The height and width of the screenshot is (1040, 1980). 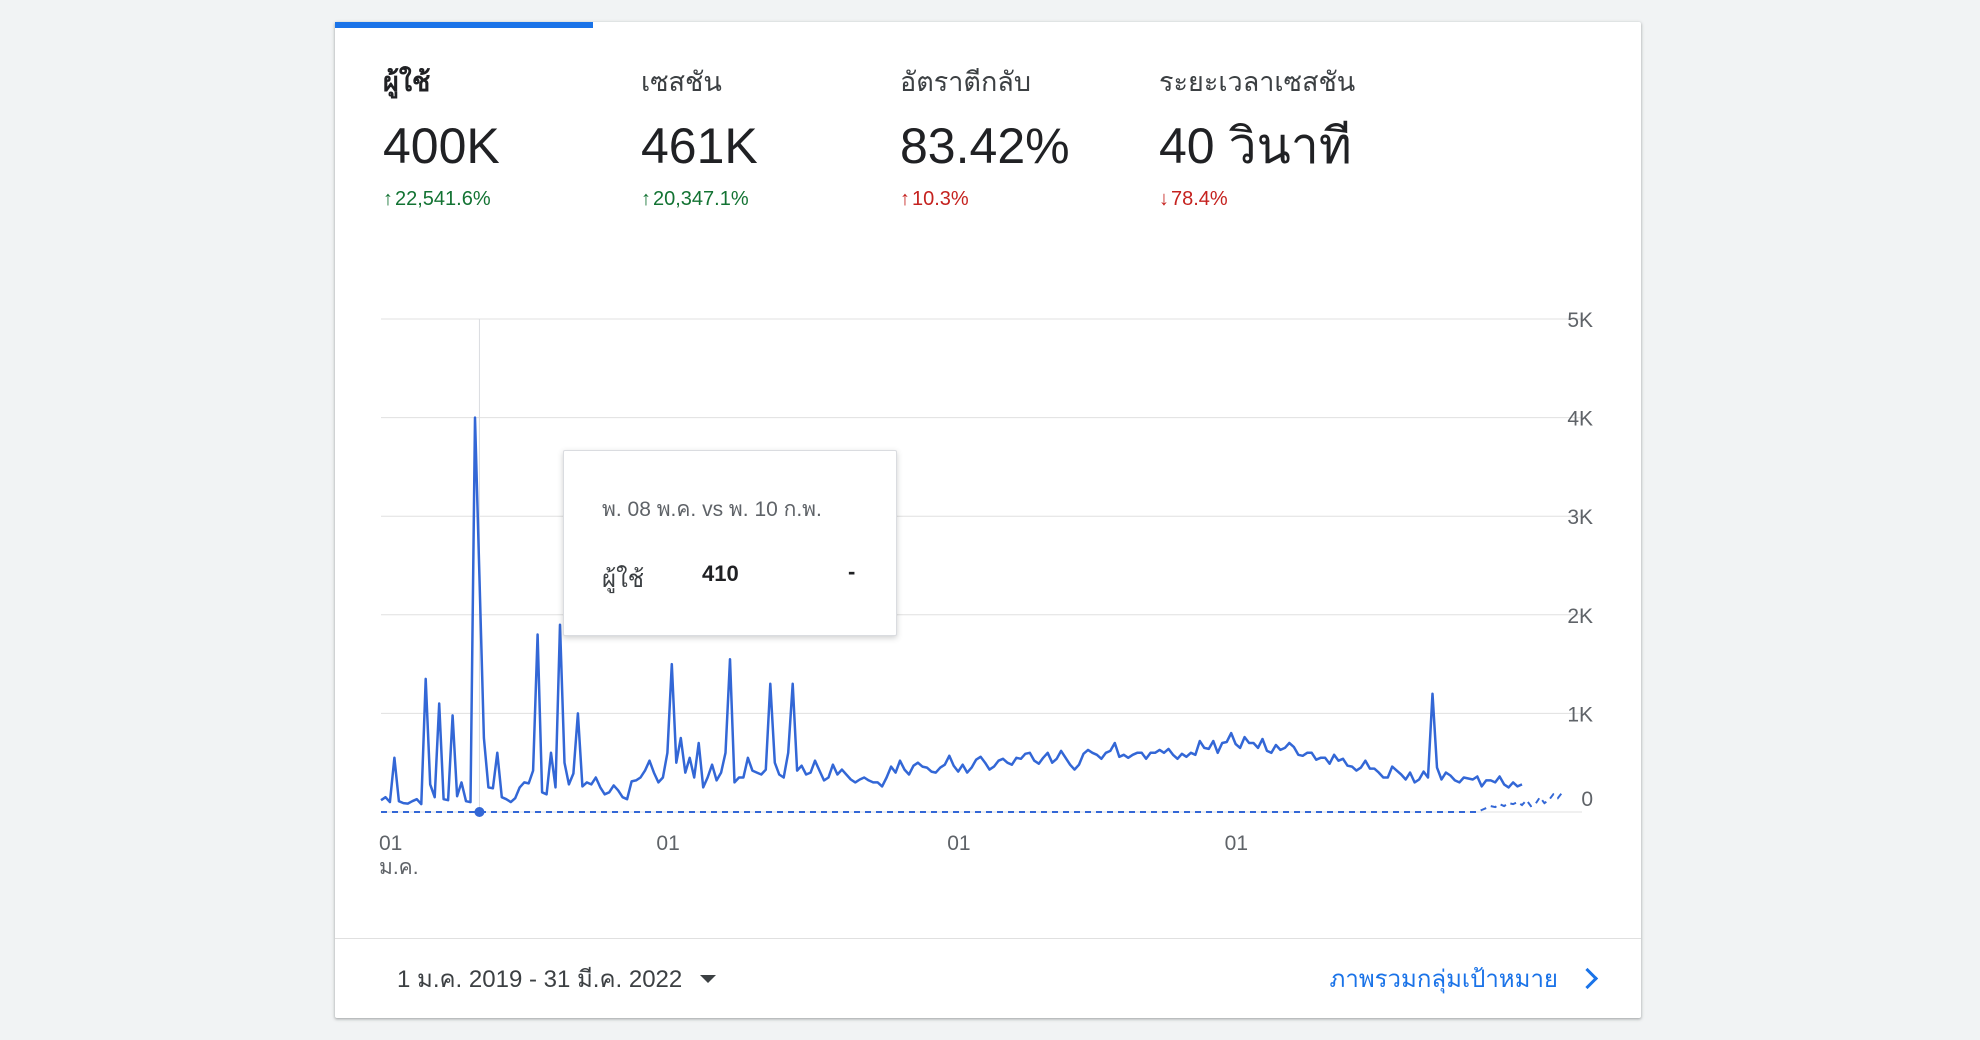 I want to click on audience-overview-link: ภาพรวมกลุ่มเป้าหมาย, so click(x=1464, y=980).